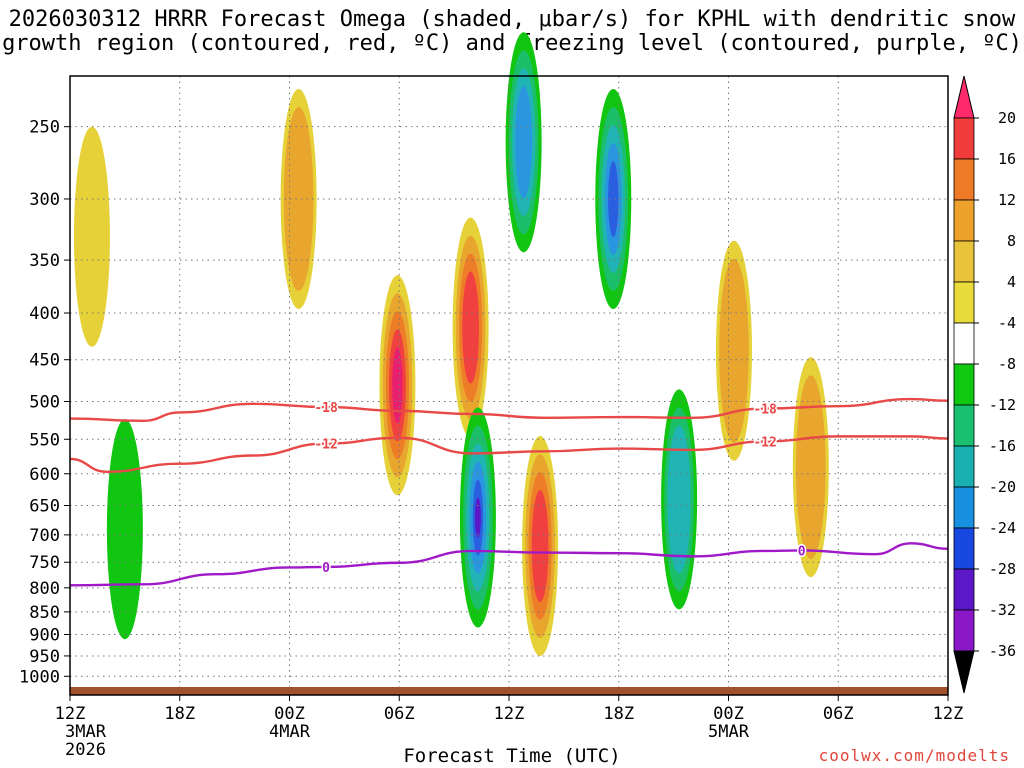  I want to click on y-tick-label: 900, so click(44, 636).